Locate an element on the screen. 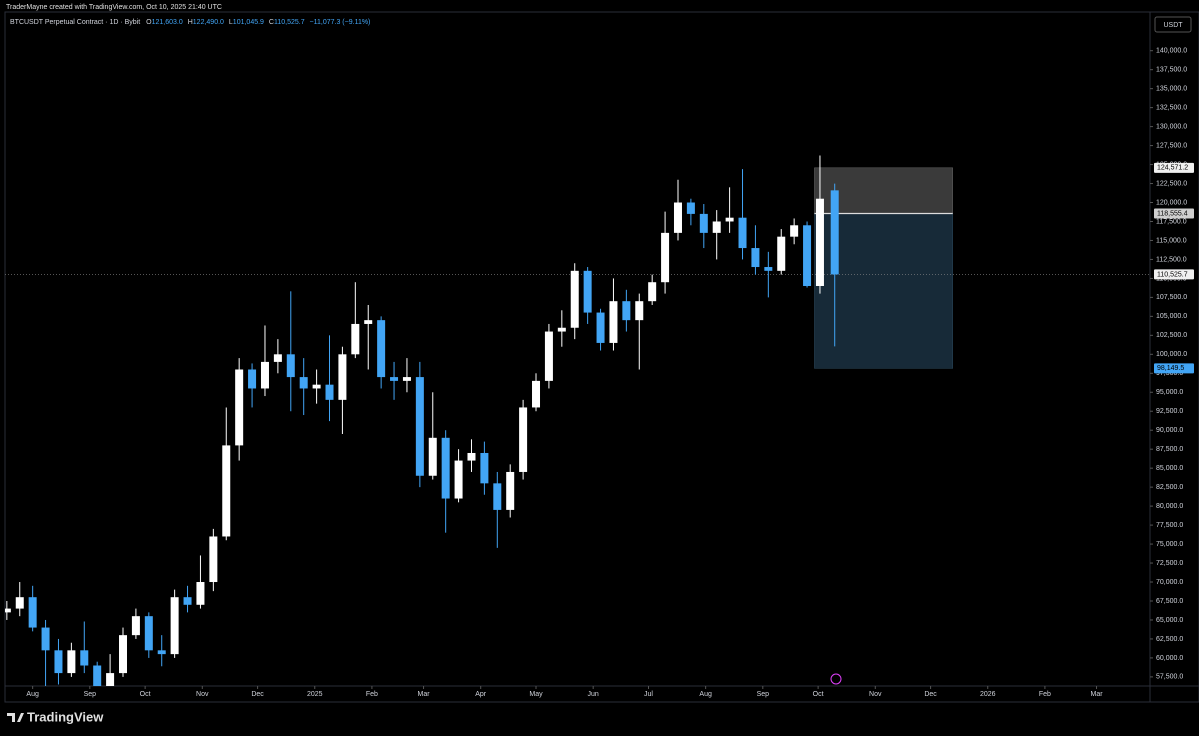  y-tick-label: 137,500.0 is located at coordinates (1171, 70).